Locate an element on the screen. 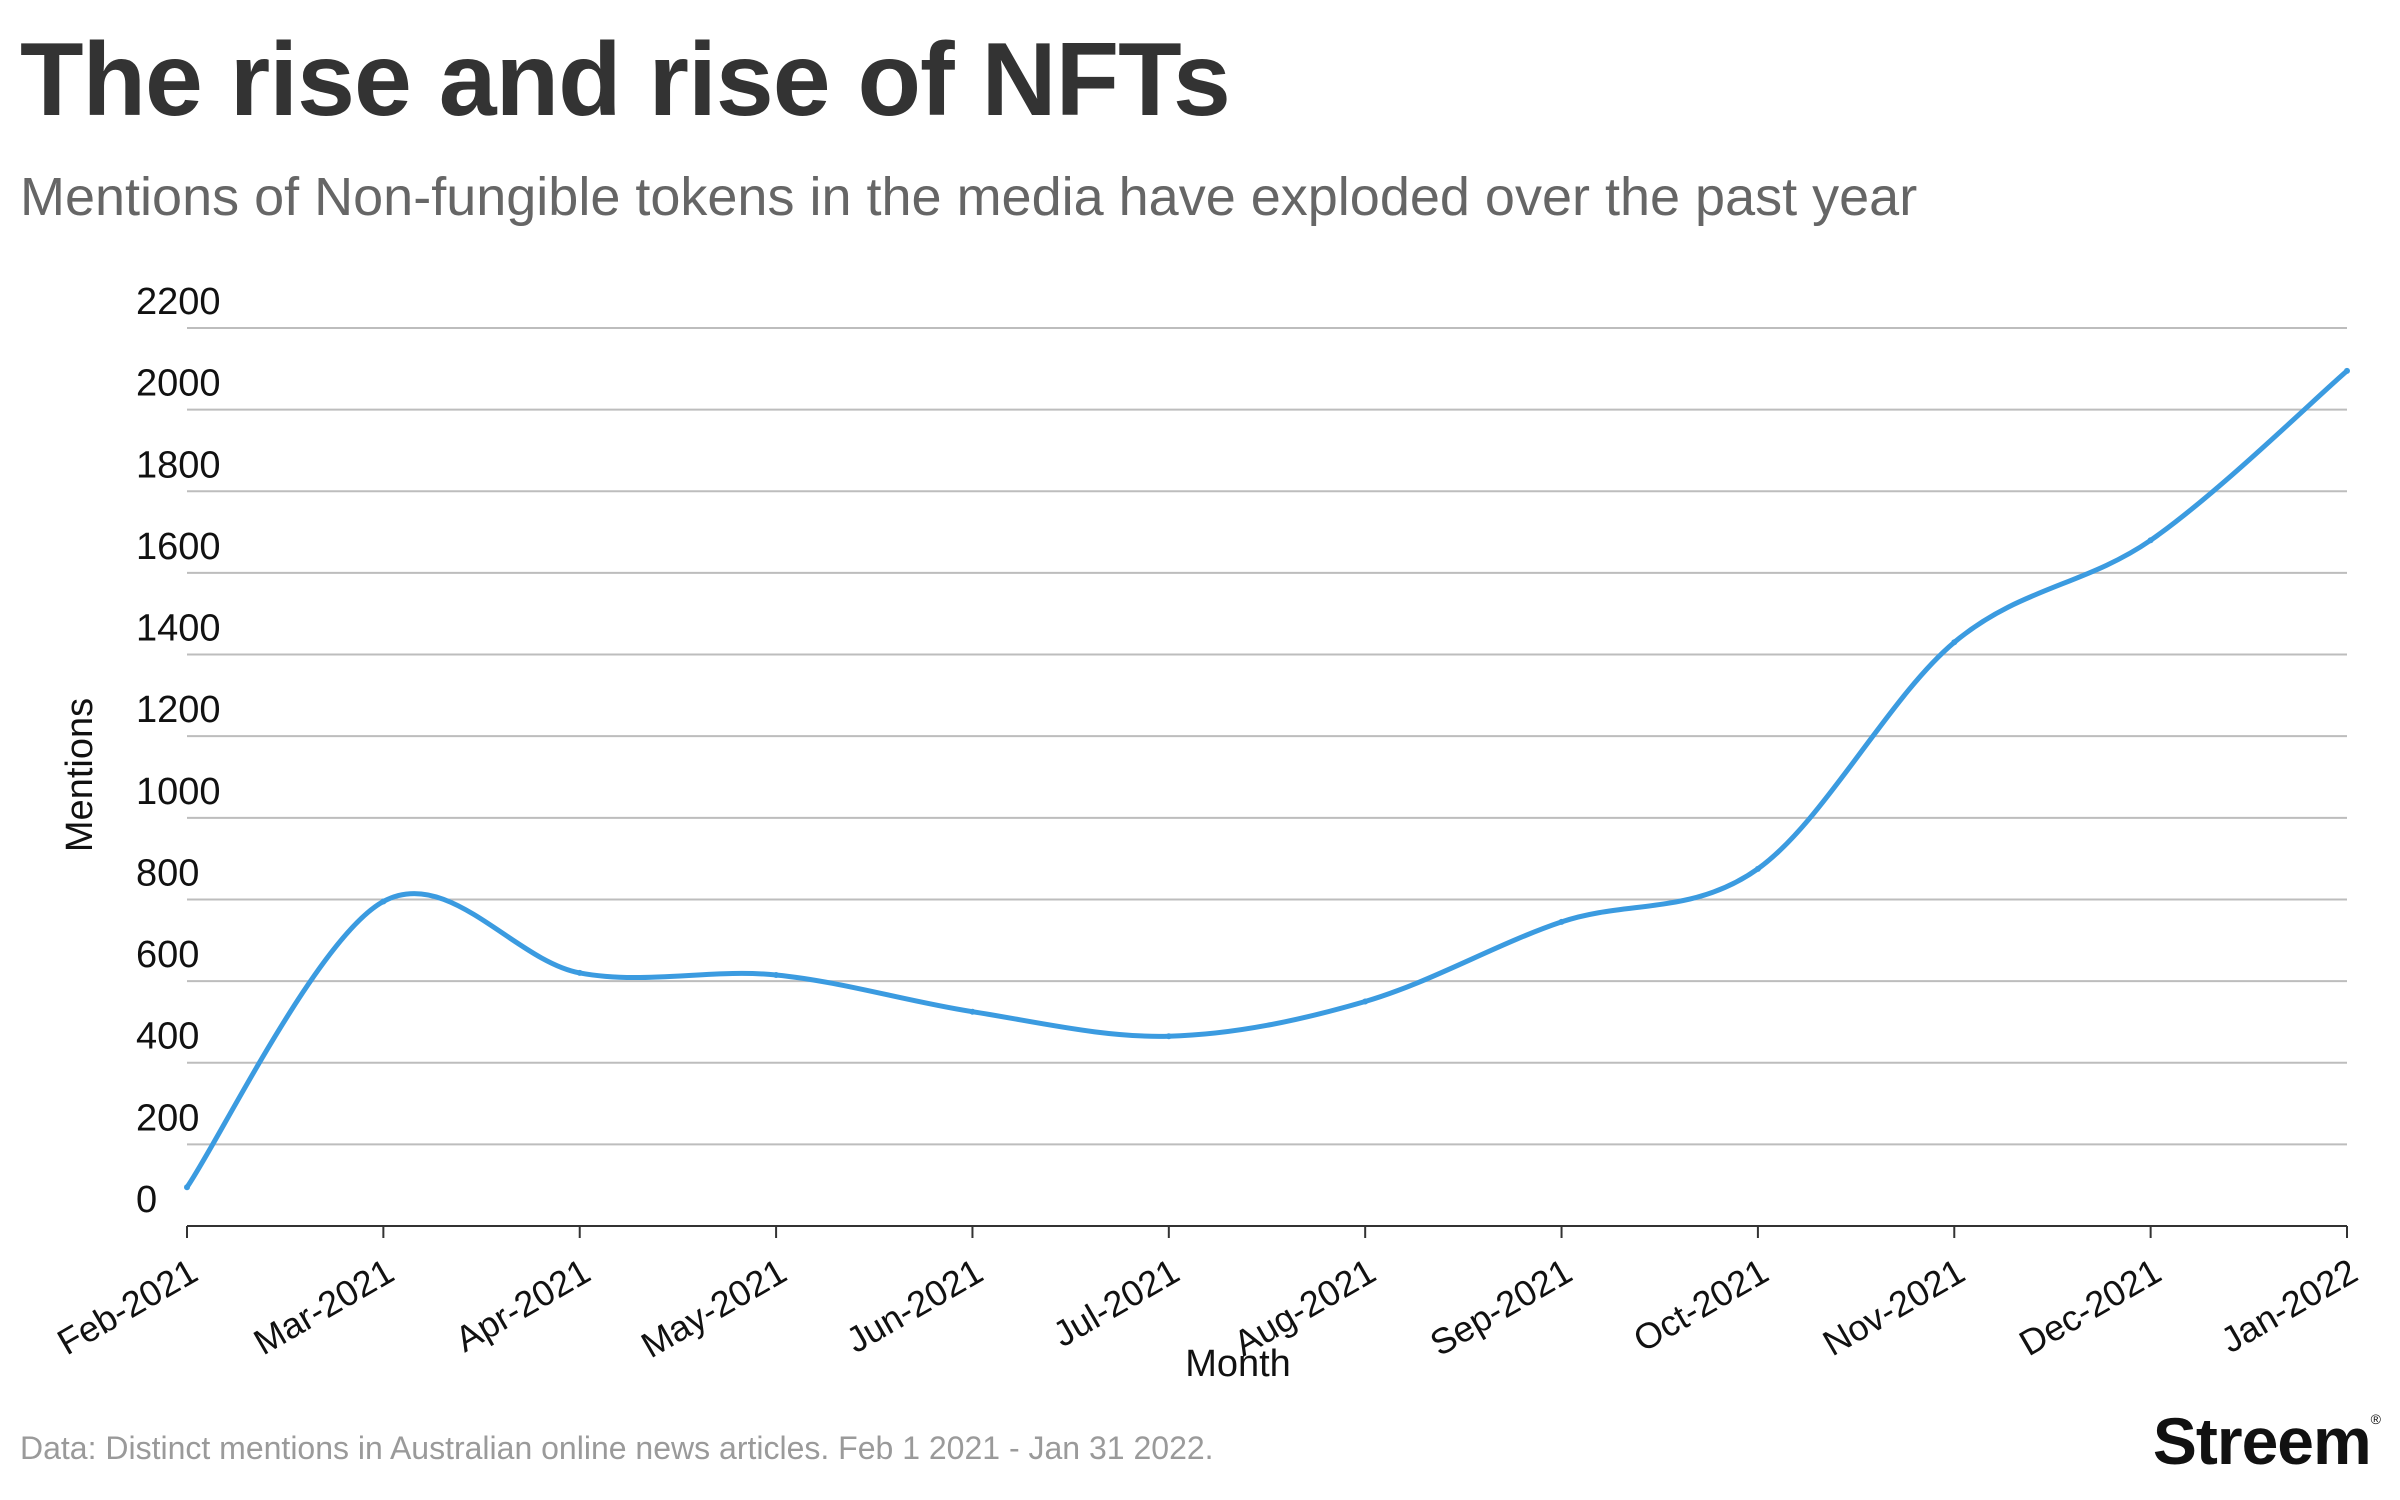  x-tick-label: Oct-2021 is located at coordinates (1700, 1305).